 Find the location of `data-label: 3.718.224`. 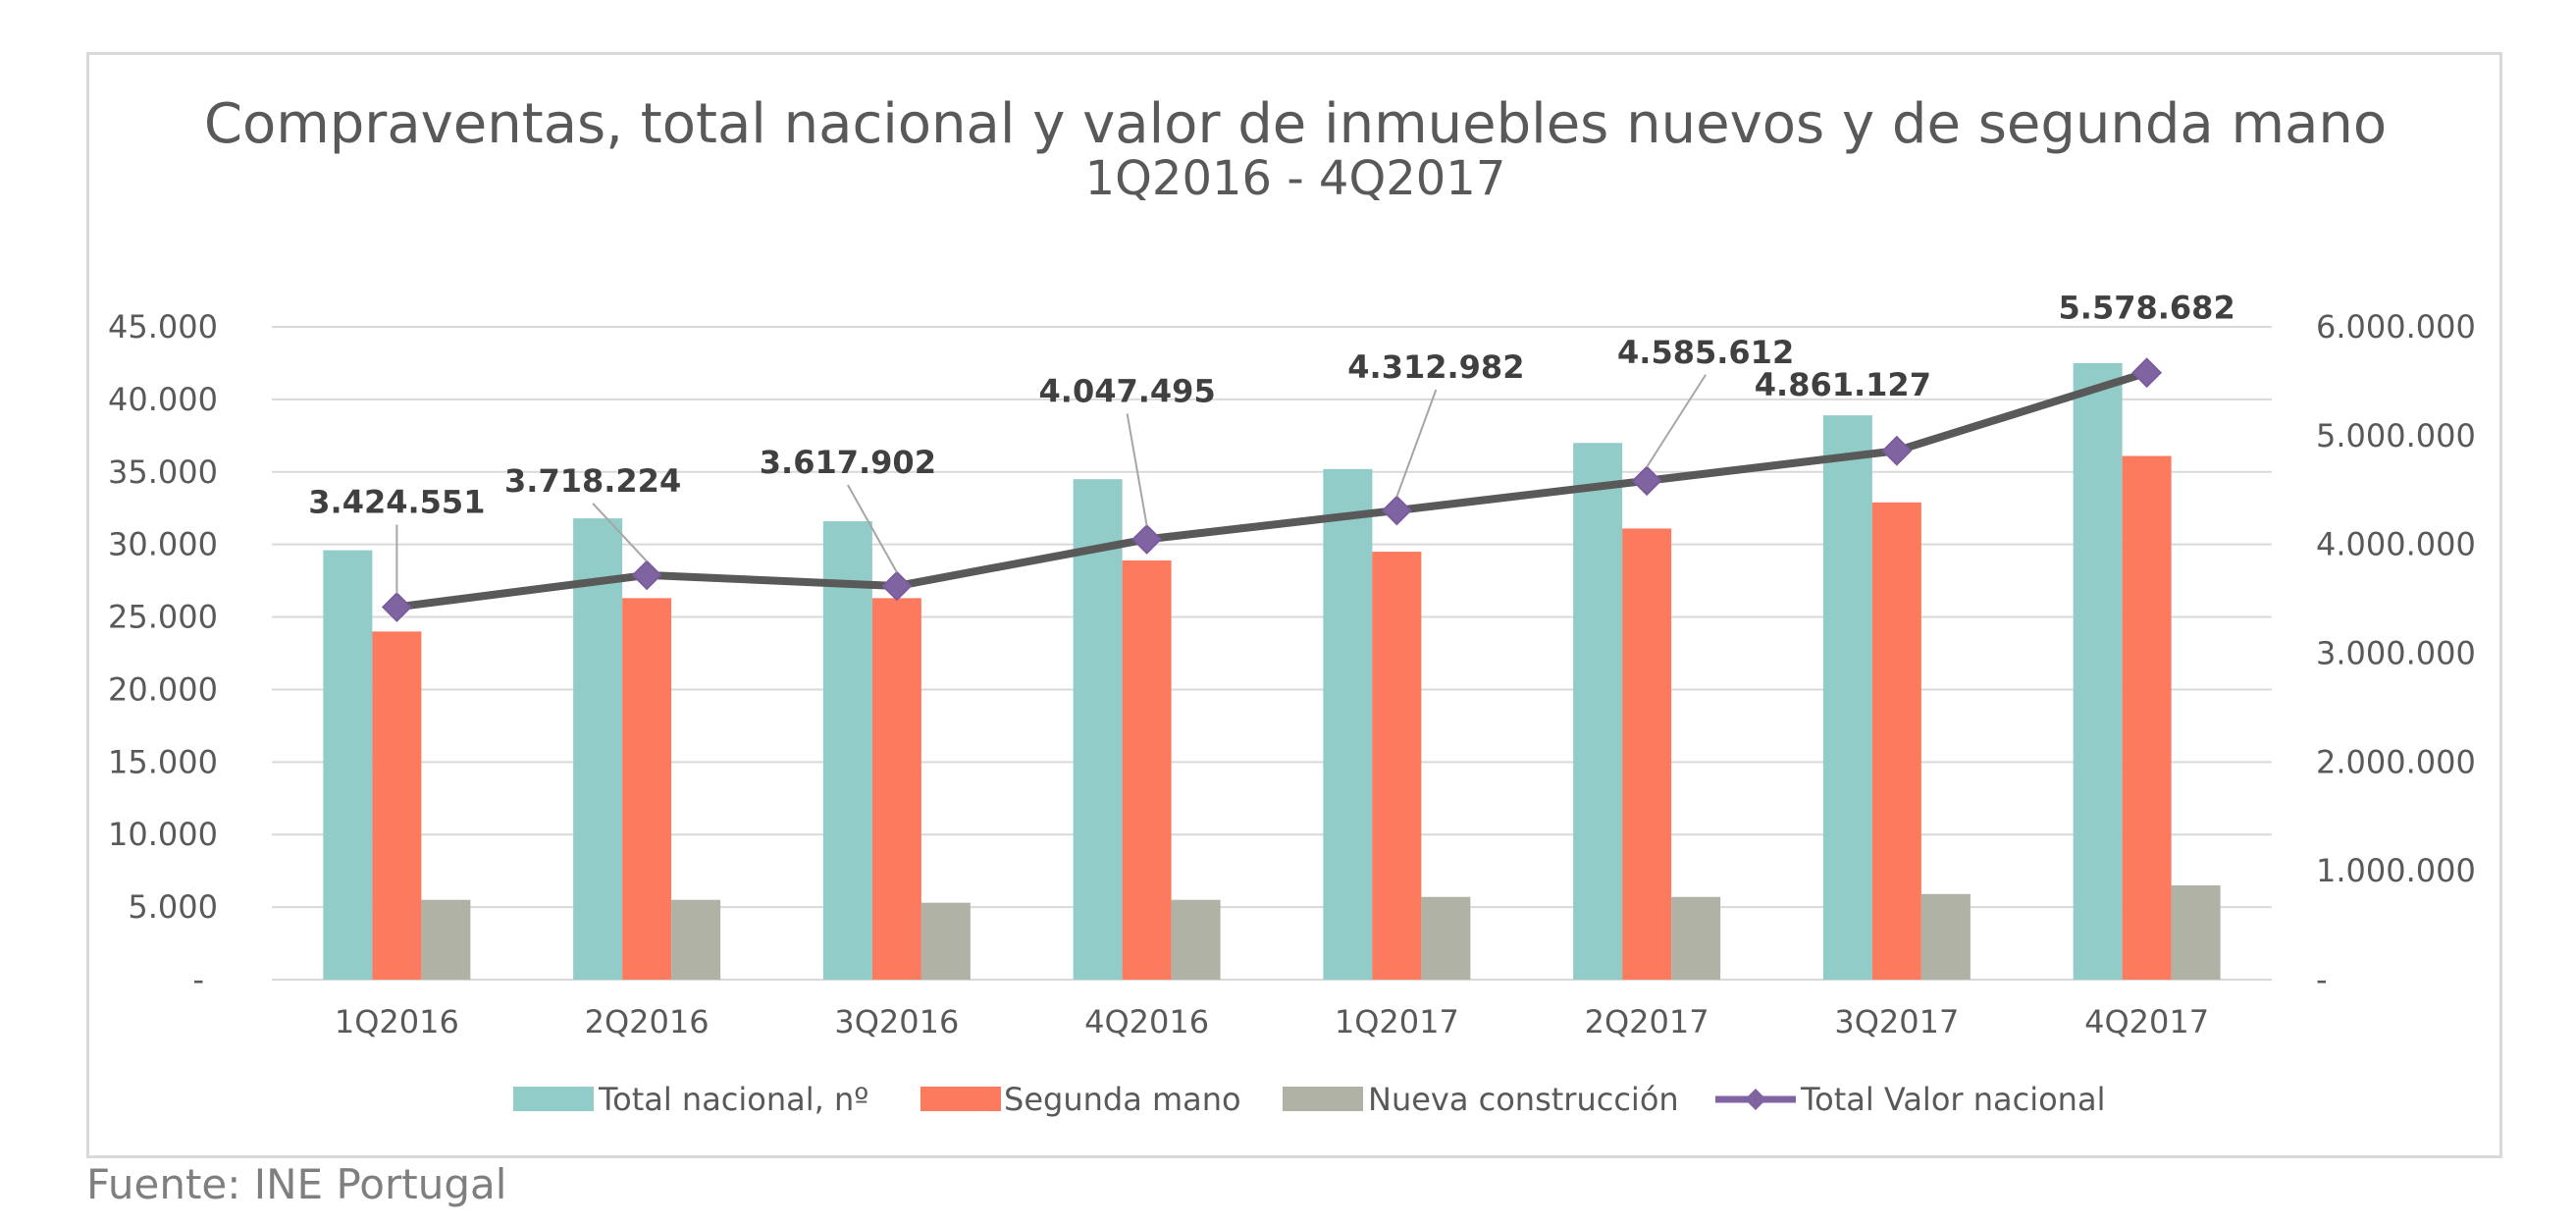

data-label: 3.718.224 is located at coordinates (592, 481).